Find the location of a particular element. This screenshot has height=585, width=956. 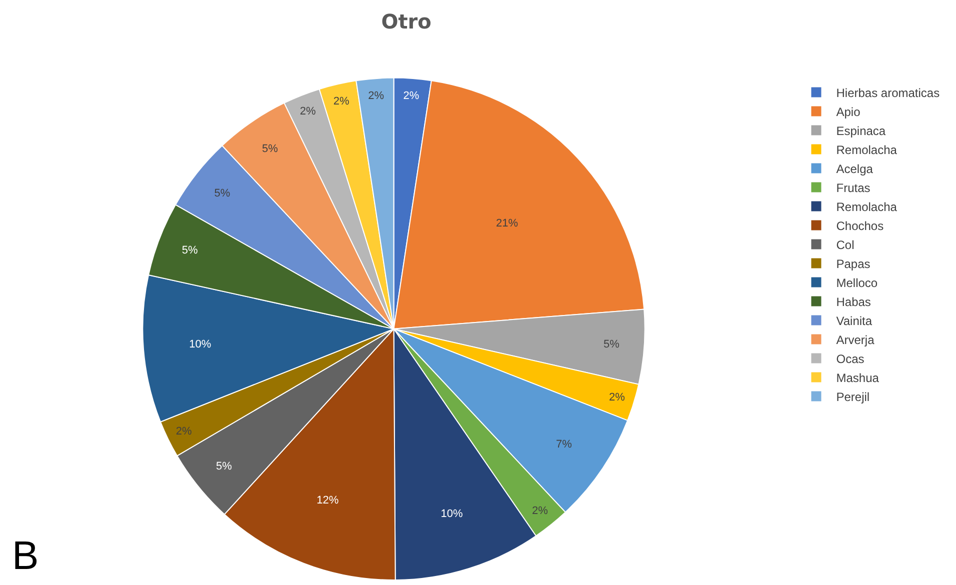

legend-label: Espinaca is located at coordinates (861, 131).